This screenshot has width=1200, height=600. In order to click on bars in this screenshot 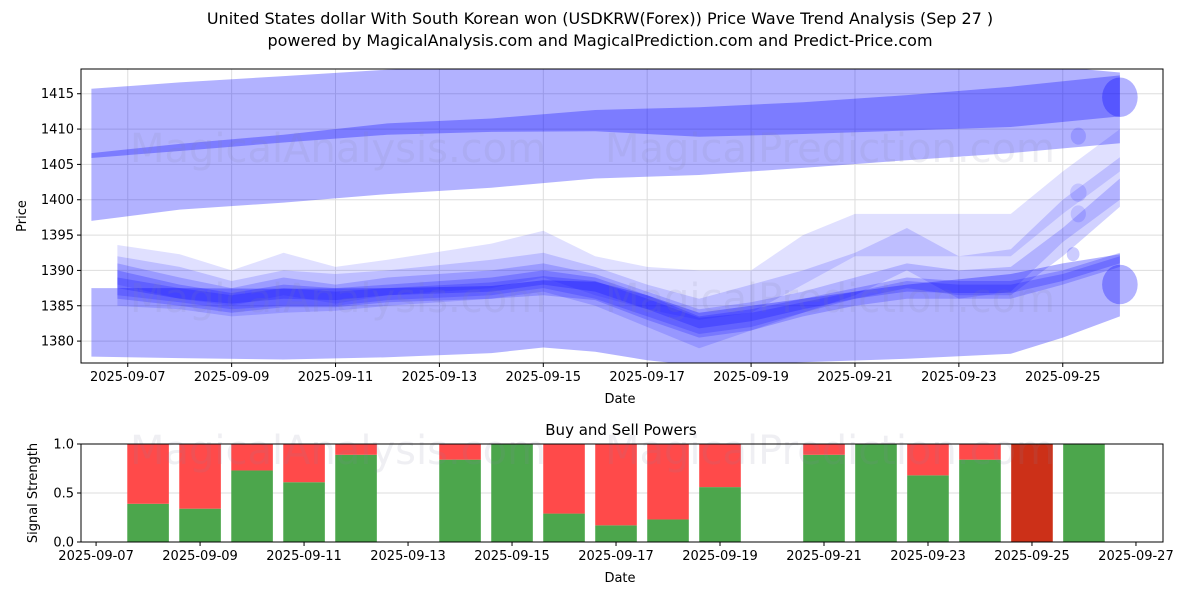, I will do `click(616, 493)`.